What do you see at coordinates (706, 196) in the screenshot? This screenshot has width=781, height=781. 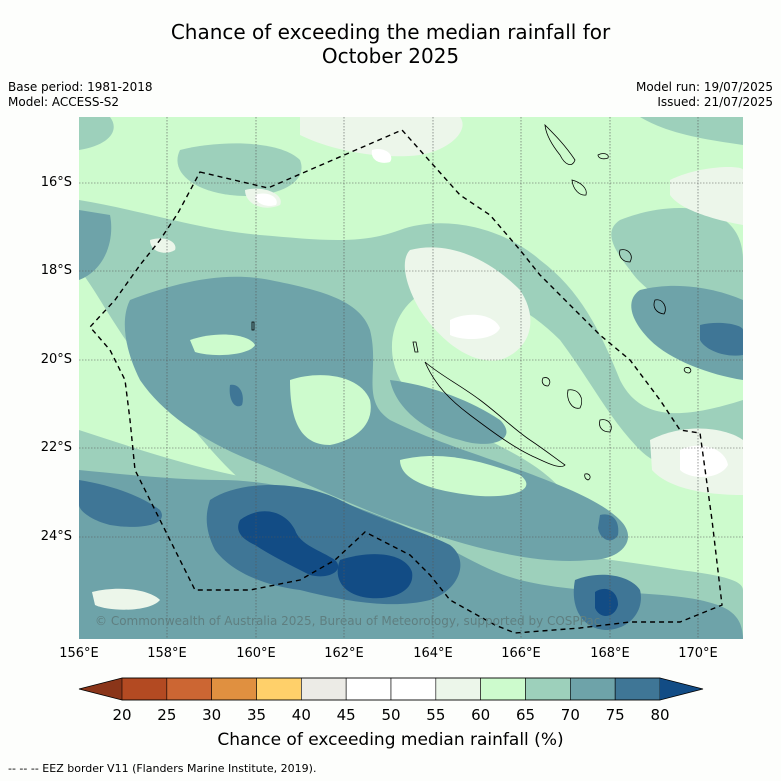 I see `band-55-60-ne` at bounding box center [706, 196].